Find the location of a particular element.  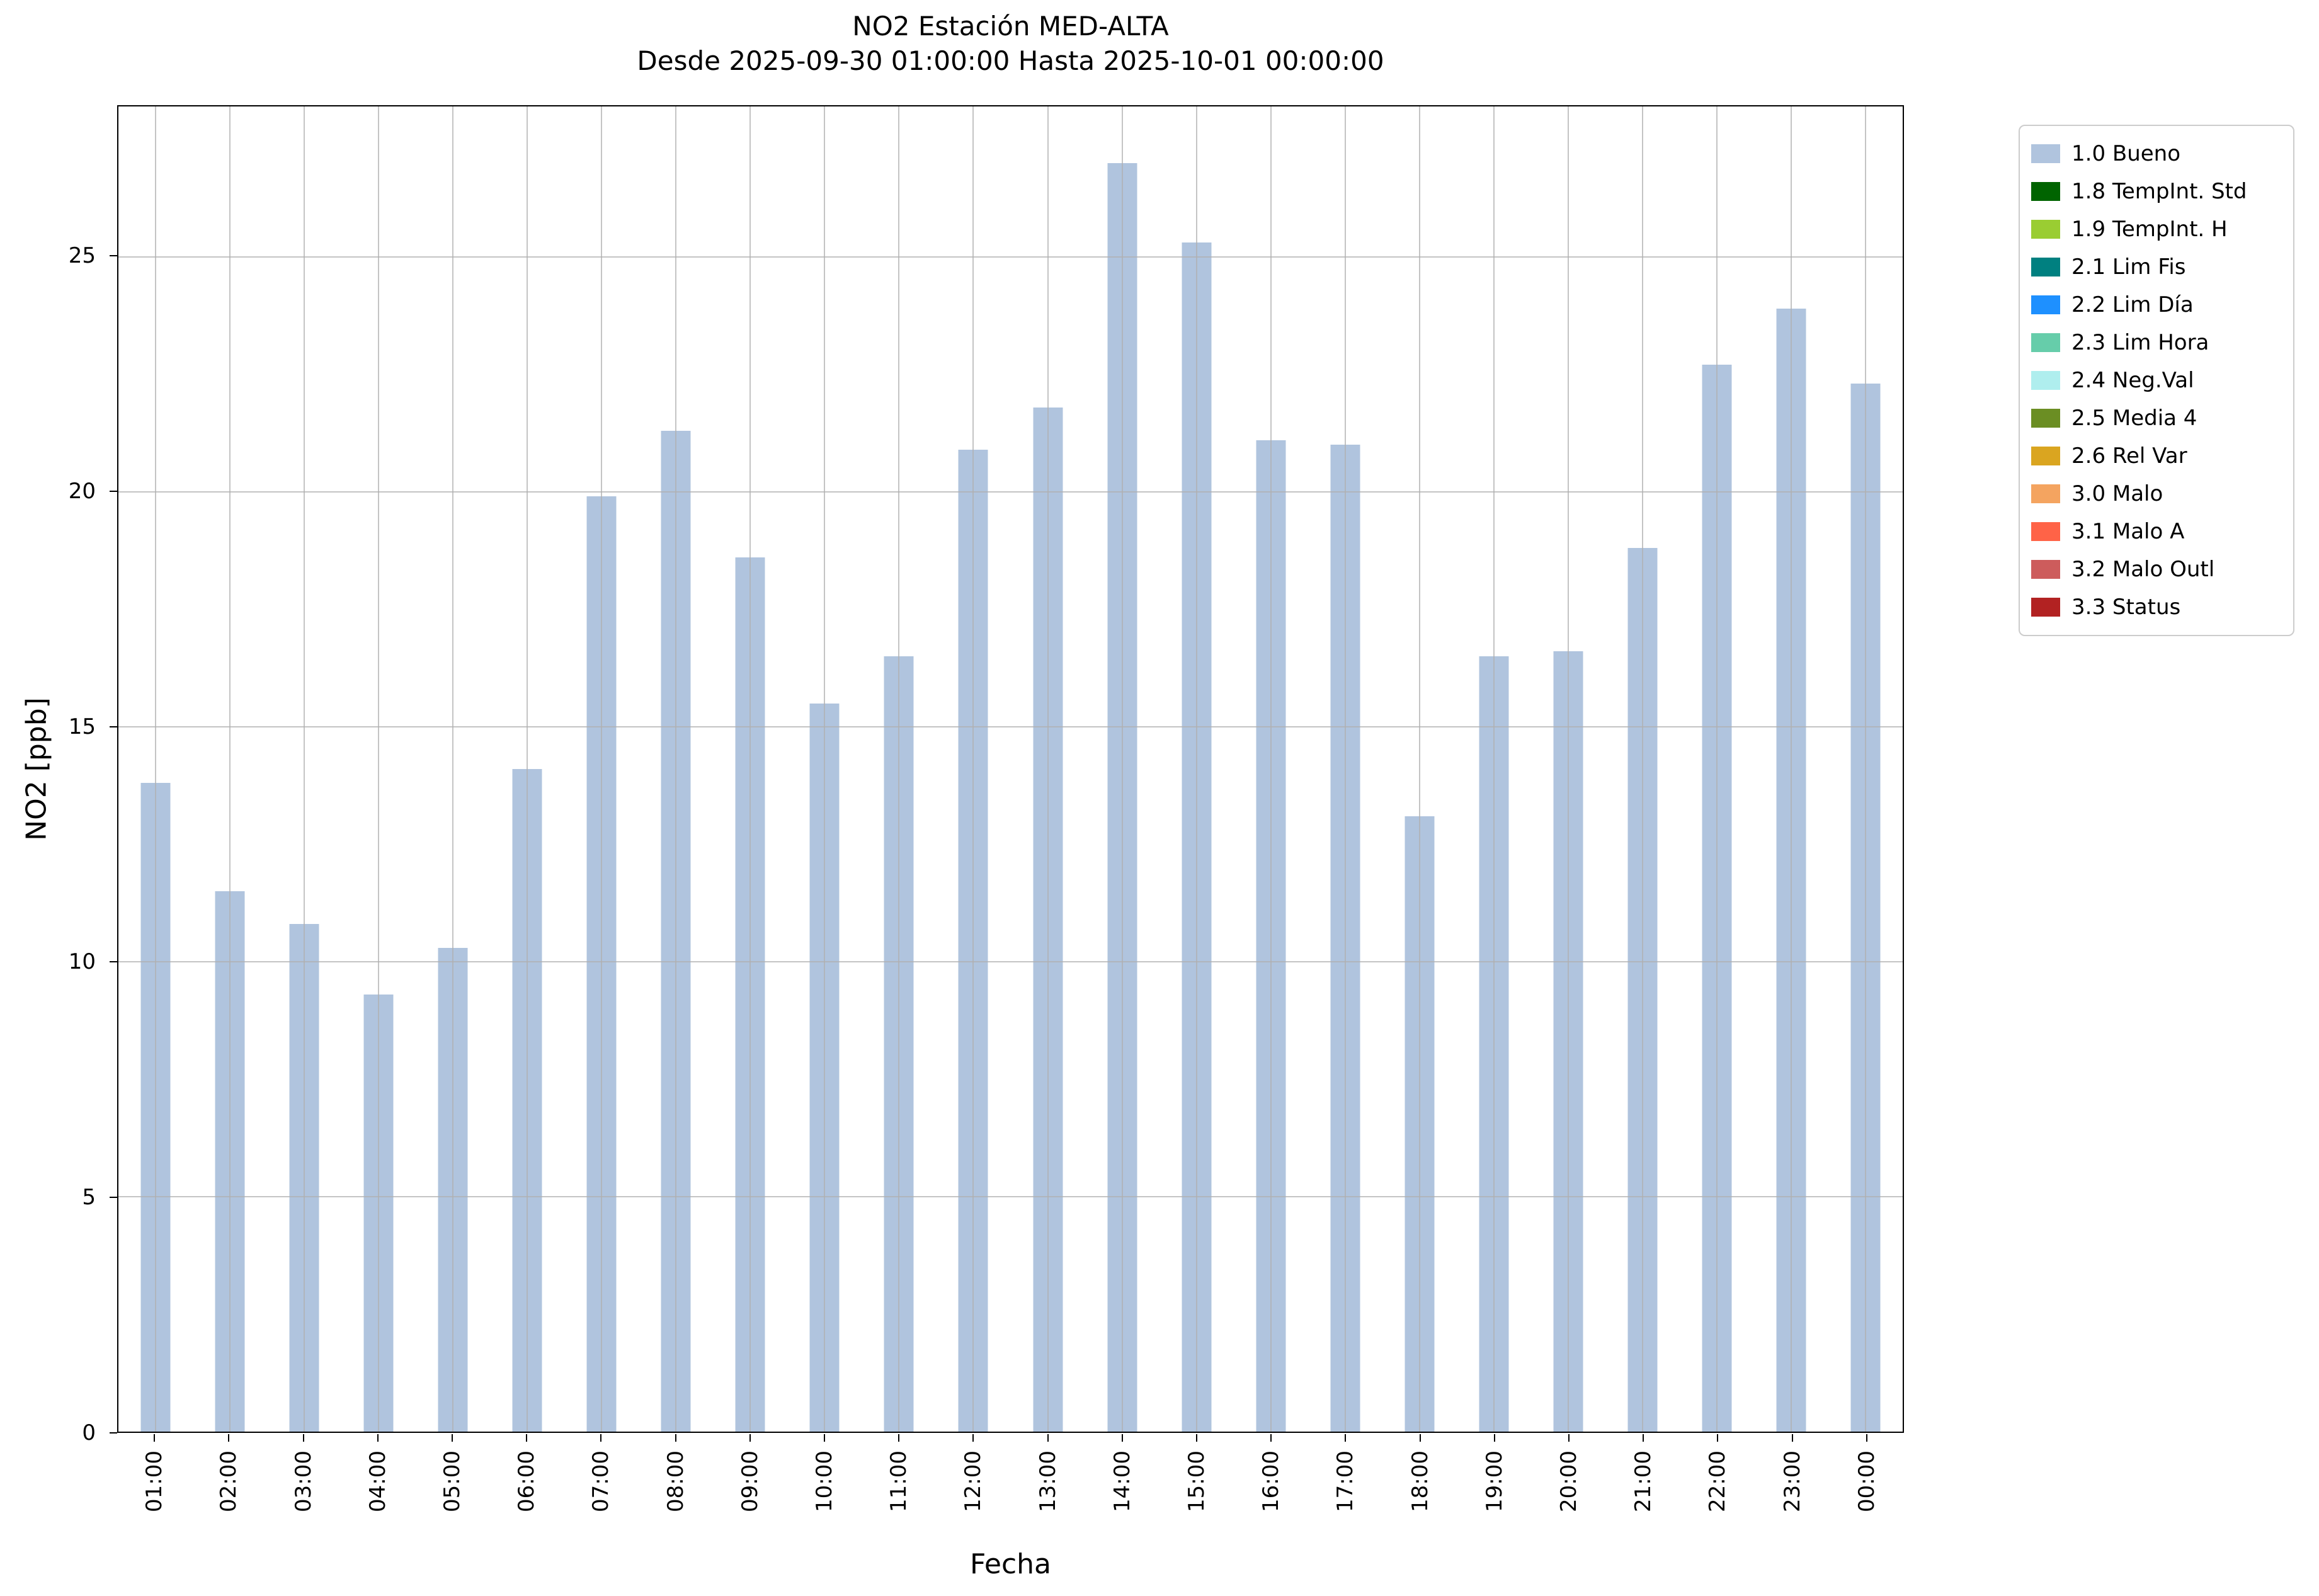

legend-item: 2.4 Neg.Val is located at coordinates (2156, 380).